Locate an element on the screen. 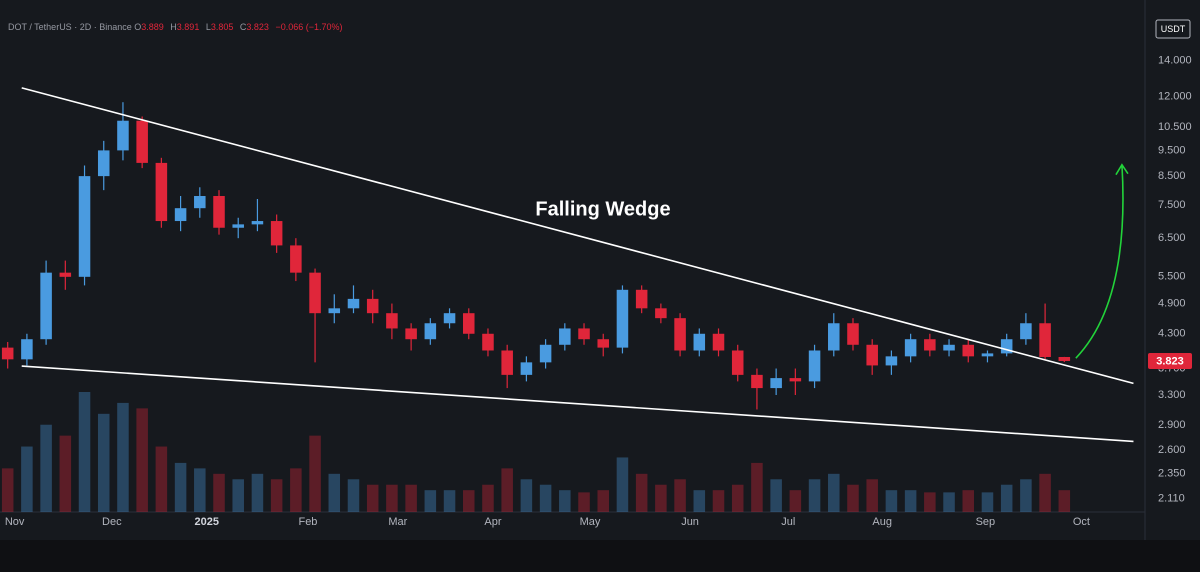  currency-box is located at coordinates (1173, 29).